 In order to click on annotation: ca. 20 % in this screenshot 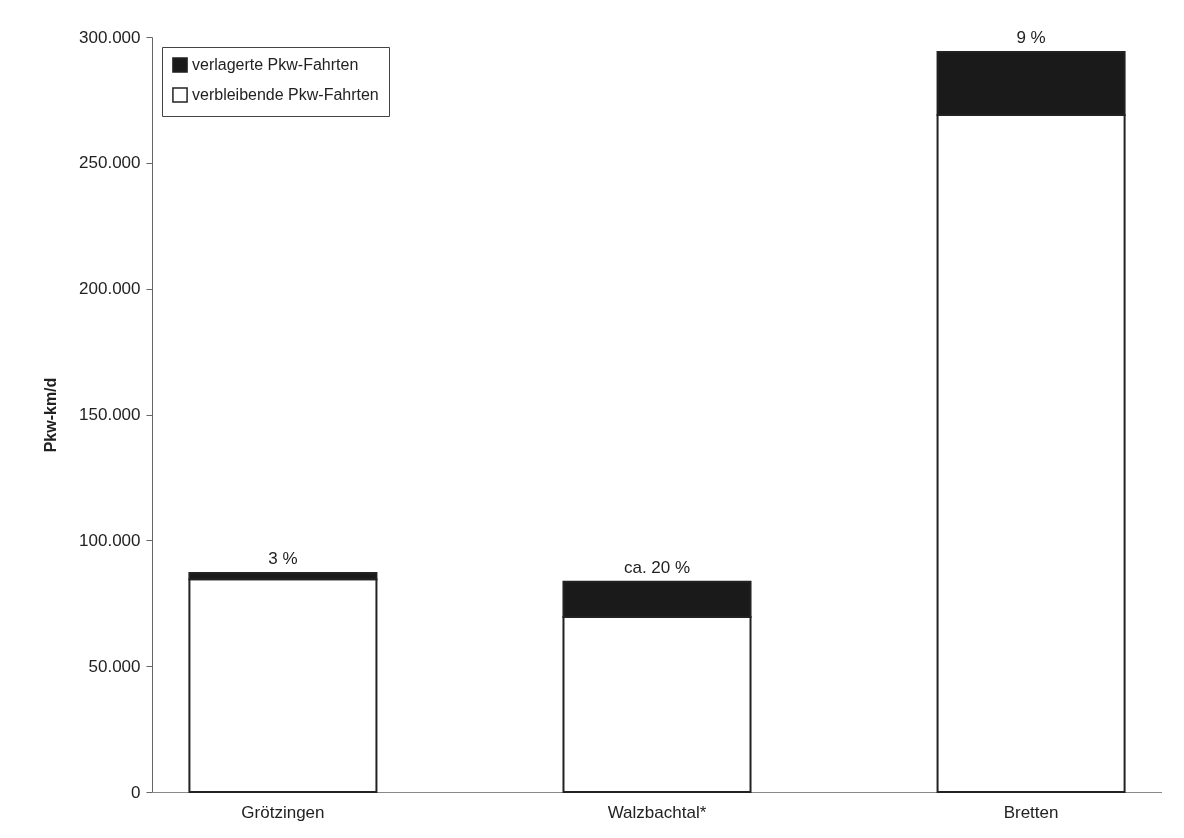, I will do `click(657, 567)`.